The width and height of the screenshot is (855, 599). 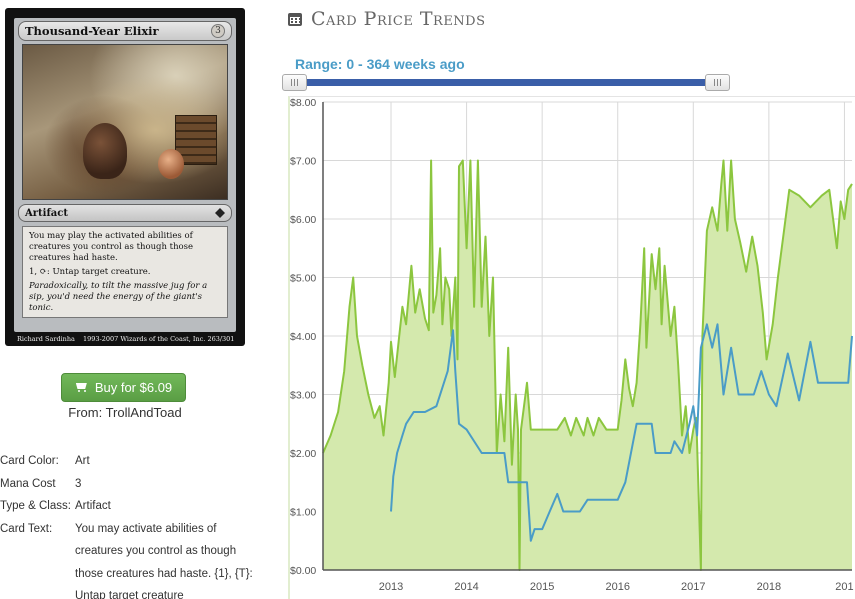 What do you see at coordinates (125, 412) in the screenshot?
I see `seller-text: From: TrollAndToad` at bounding box center [125, 412].